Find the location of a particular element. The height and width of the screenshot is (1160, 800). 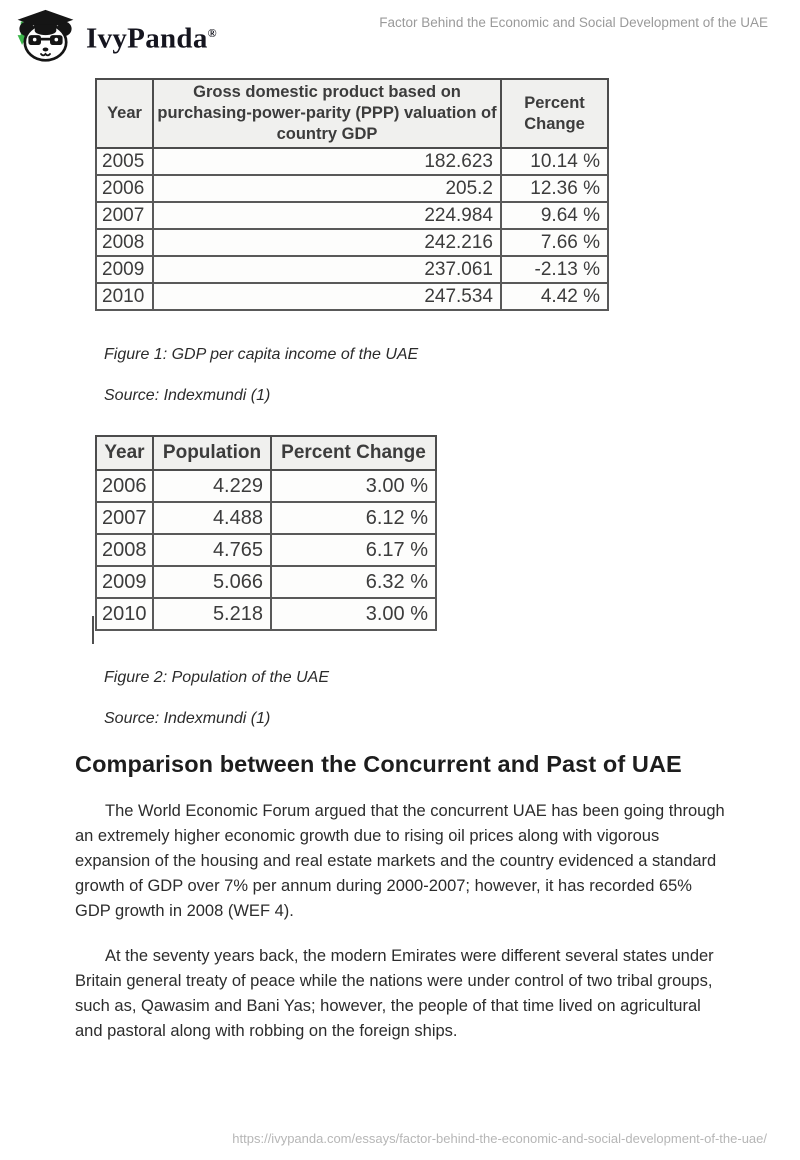

brand-name: IvyPanda® is located at coordinates (151, 38).